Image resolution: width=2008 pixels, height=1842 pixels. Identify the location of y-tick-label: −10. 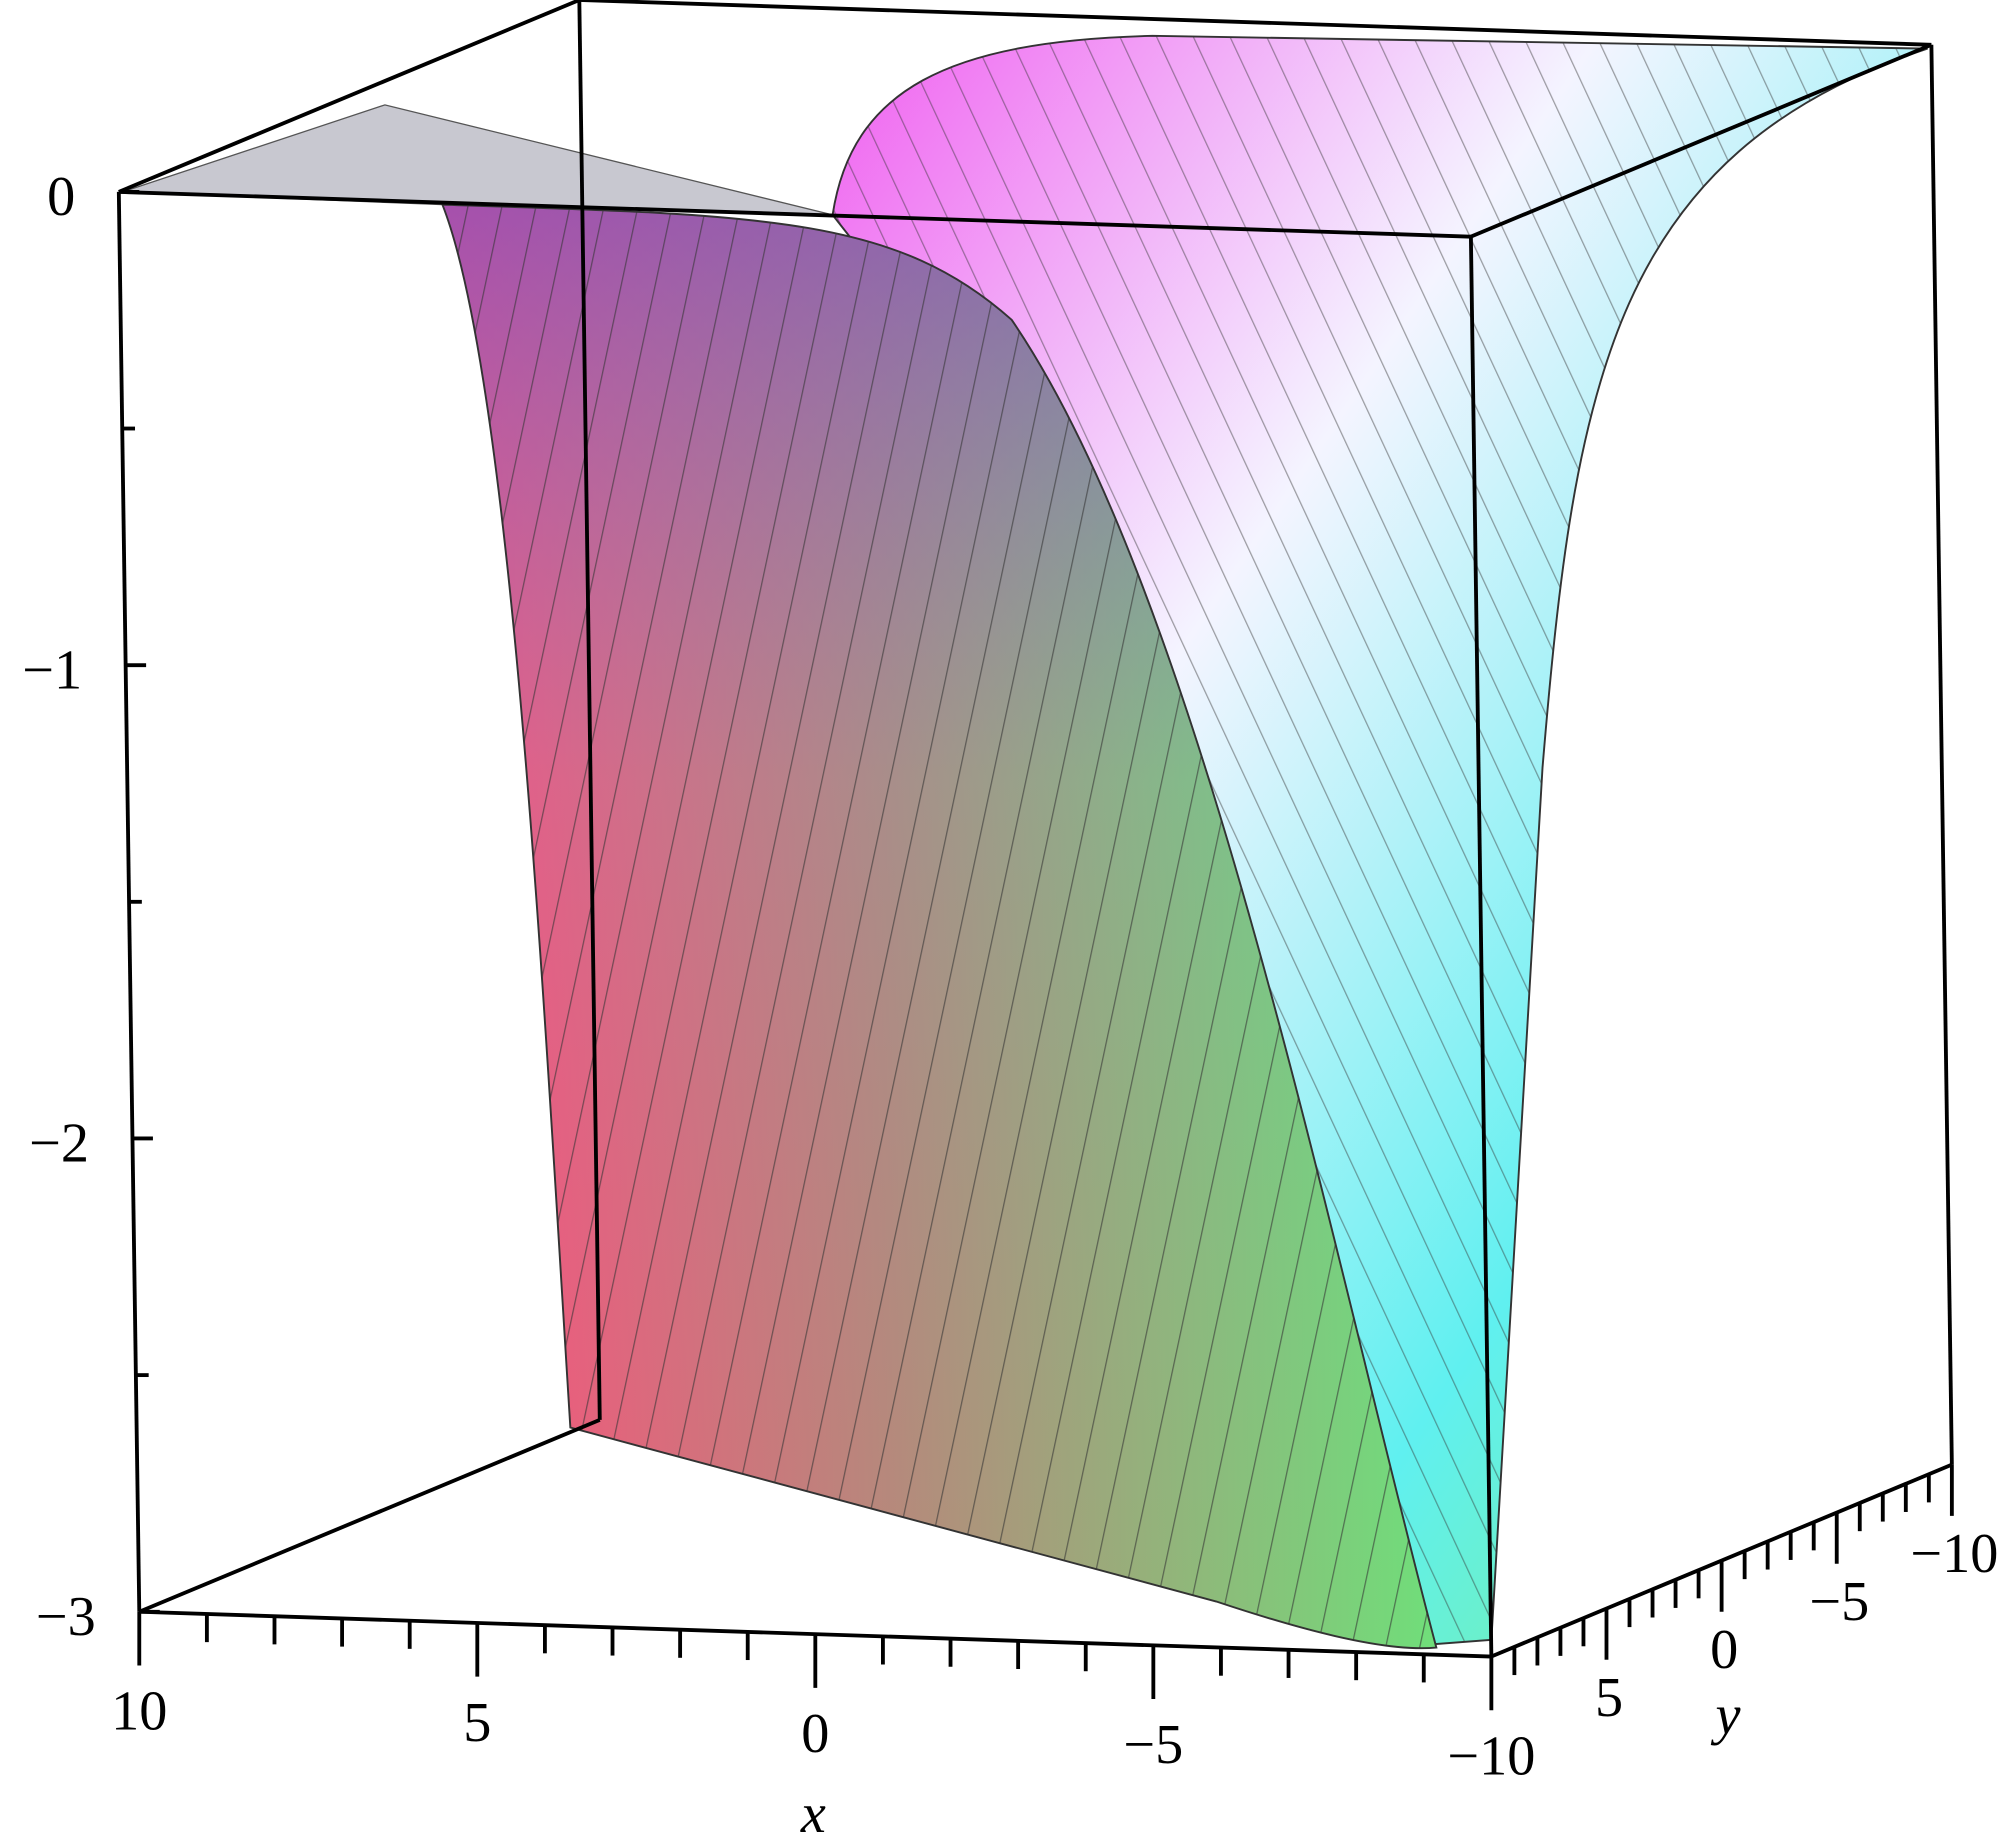
(1954, 1554).